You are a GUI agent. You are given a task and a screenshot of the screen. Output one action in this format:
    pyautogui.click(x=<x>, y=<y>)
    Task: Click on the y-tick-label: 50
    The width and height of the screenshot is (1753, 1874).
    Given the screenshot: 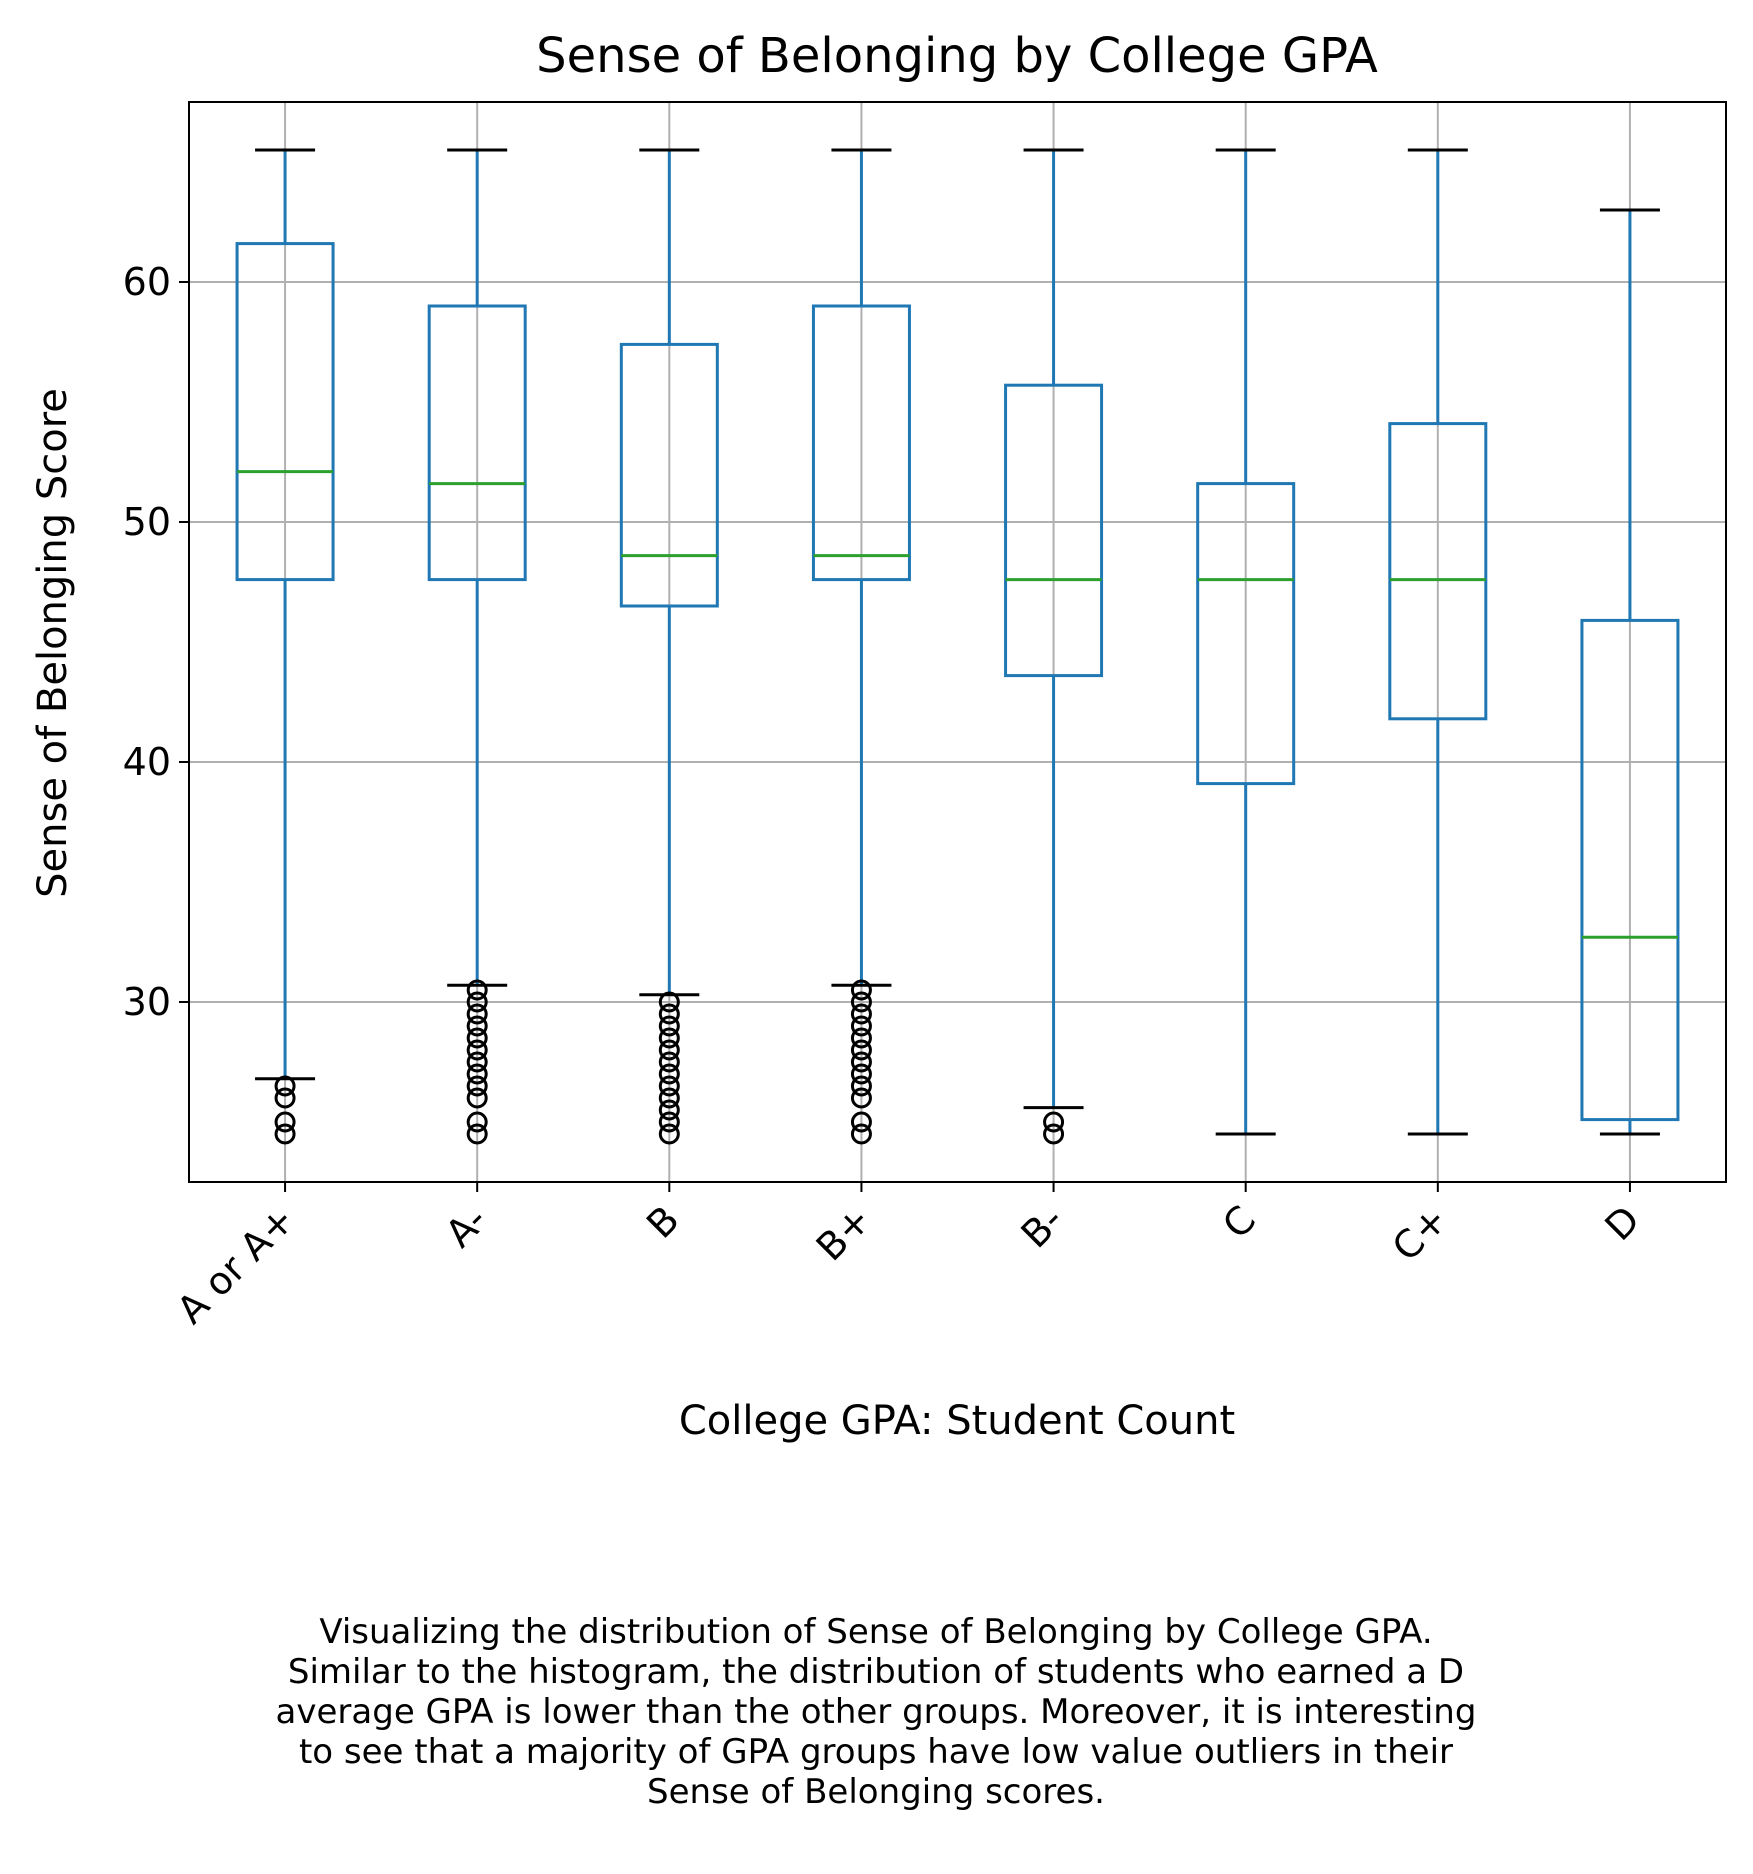 What is the action you would take?
    pyautogui.click(x=147, y=522)
    